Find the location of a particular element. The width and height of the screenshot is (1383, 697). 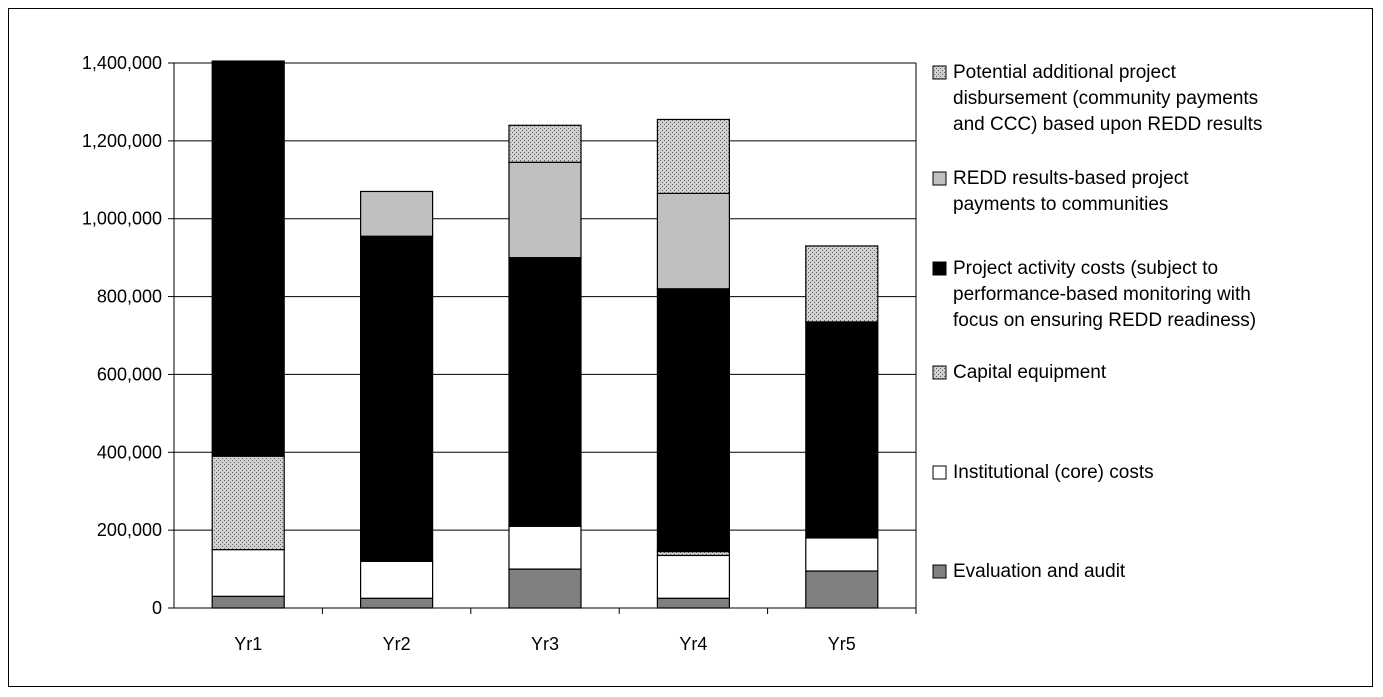

bar-segment-cap-yr1 is located at coordinates (248, 503).